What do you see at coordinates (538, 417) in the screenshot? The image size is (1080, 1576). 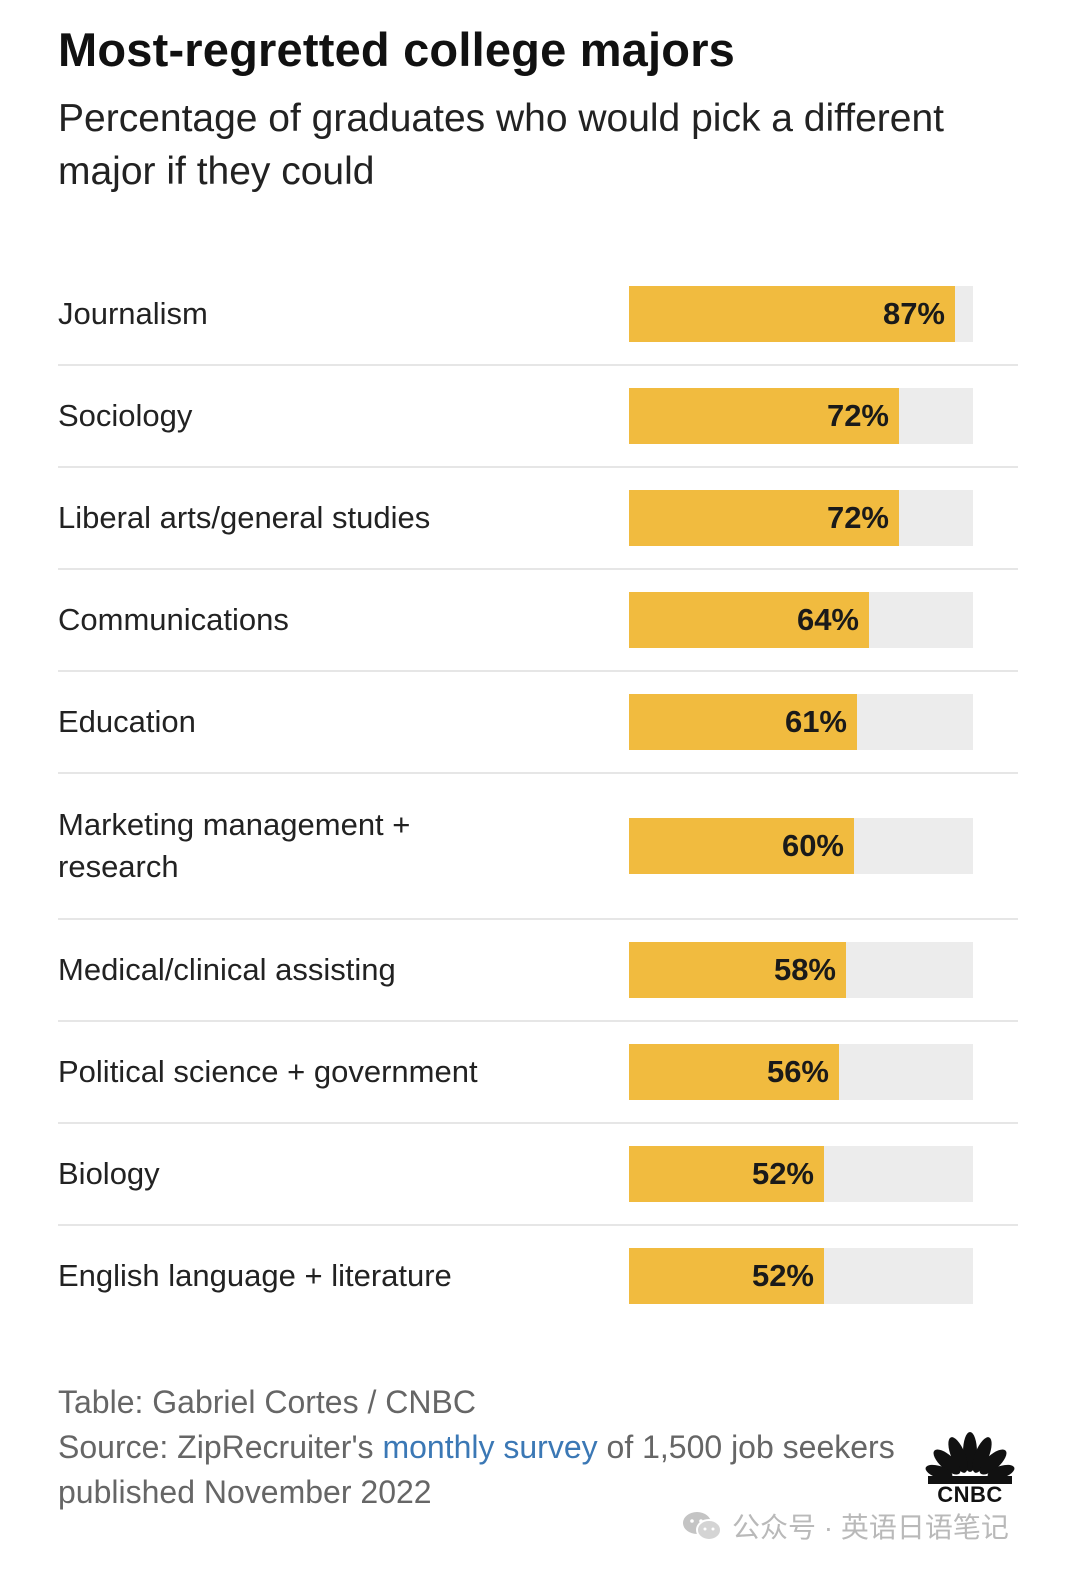 I see `table-row: Sociology 72%` at bounding box center [538, 417].